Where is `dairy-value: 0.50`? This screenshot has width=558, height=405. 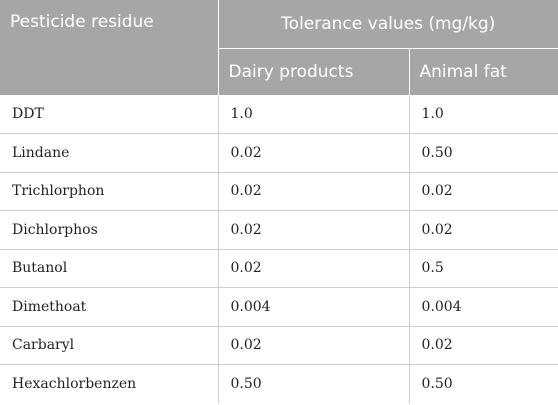
dairy-value: 0.50 is located at coordinates (314, 383).